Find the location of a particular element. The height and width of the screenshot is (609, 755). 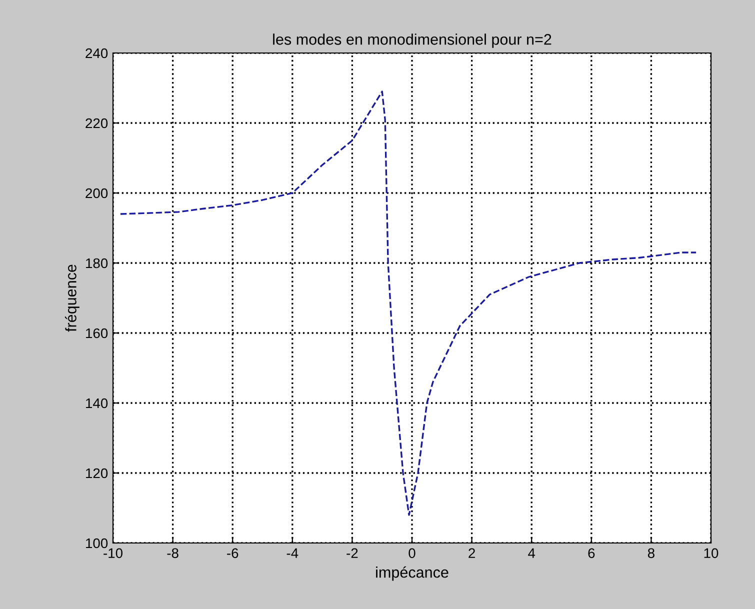

x-tick-label: 8 is located at coordinates (651, 553).